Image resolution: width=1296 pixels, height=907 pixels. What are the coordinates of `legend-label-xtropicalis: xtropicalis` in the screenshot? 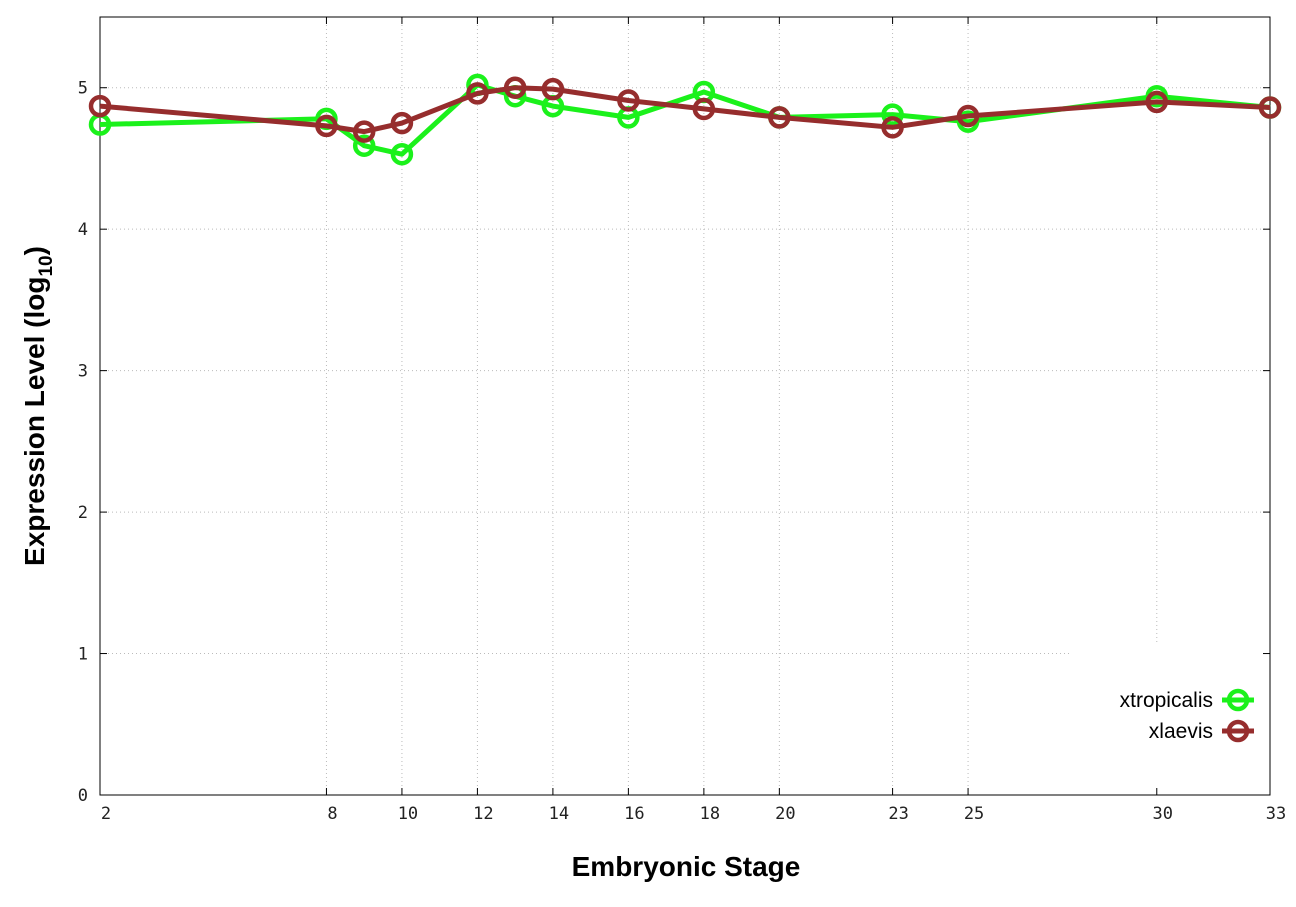 It's located at (1166, 700).